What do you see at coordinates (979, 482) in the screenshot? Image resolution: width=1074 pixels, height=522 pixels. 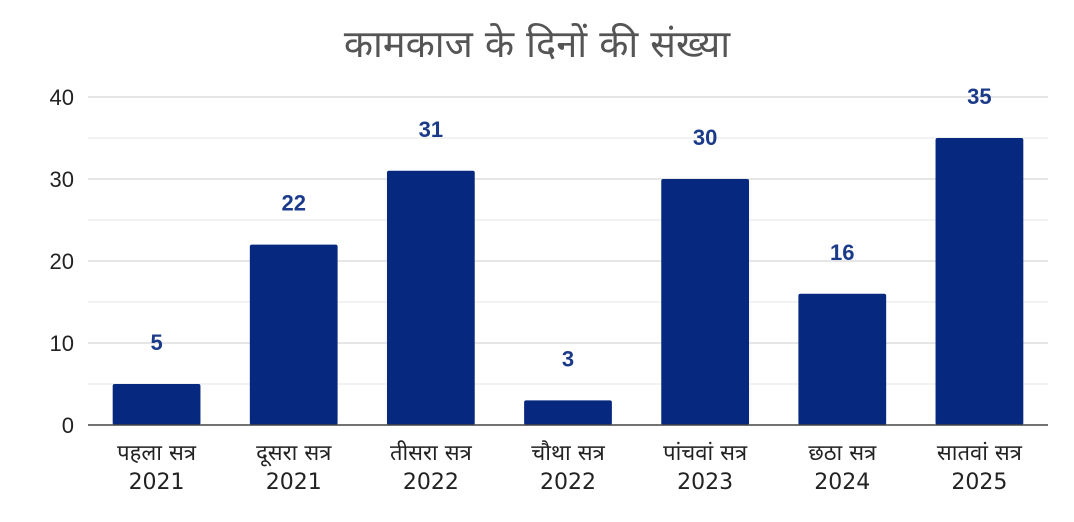 I see `x-tick-label-year: 2025` at bounding box center [979, 482].